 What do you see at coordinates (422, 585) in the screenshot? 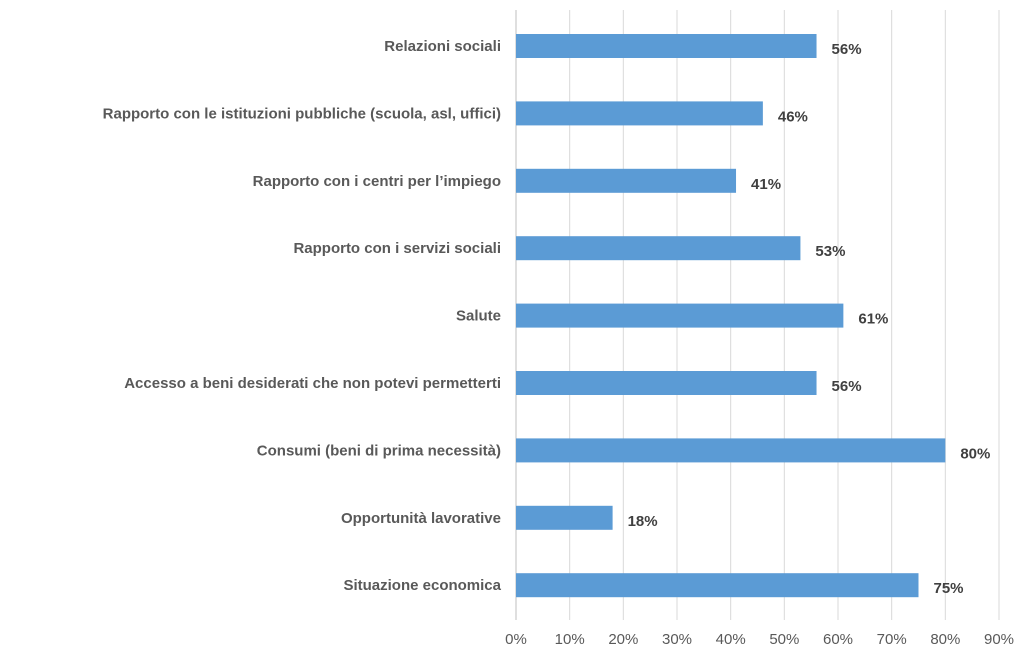
I see `category-label-9: Situazione economica` at bounding box center [422, 585].